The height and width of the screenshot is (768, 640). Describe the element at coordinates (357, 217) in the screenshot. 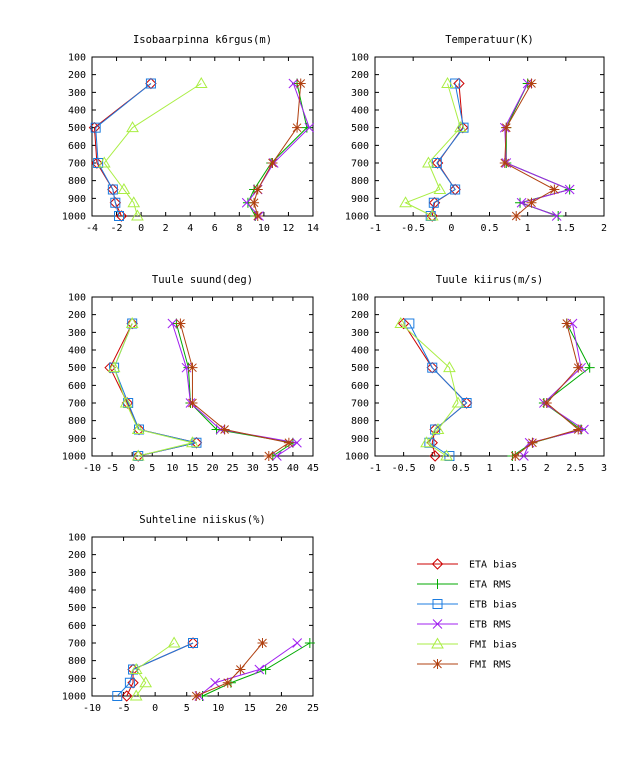

I see `y-tick-label: 1000` at that location.